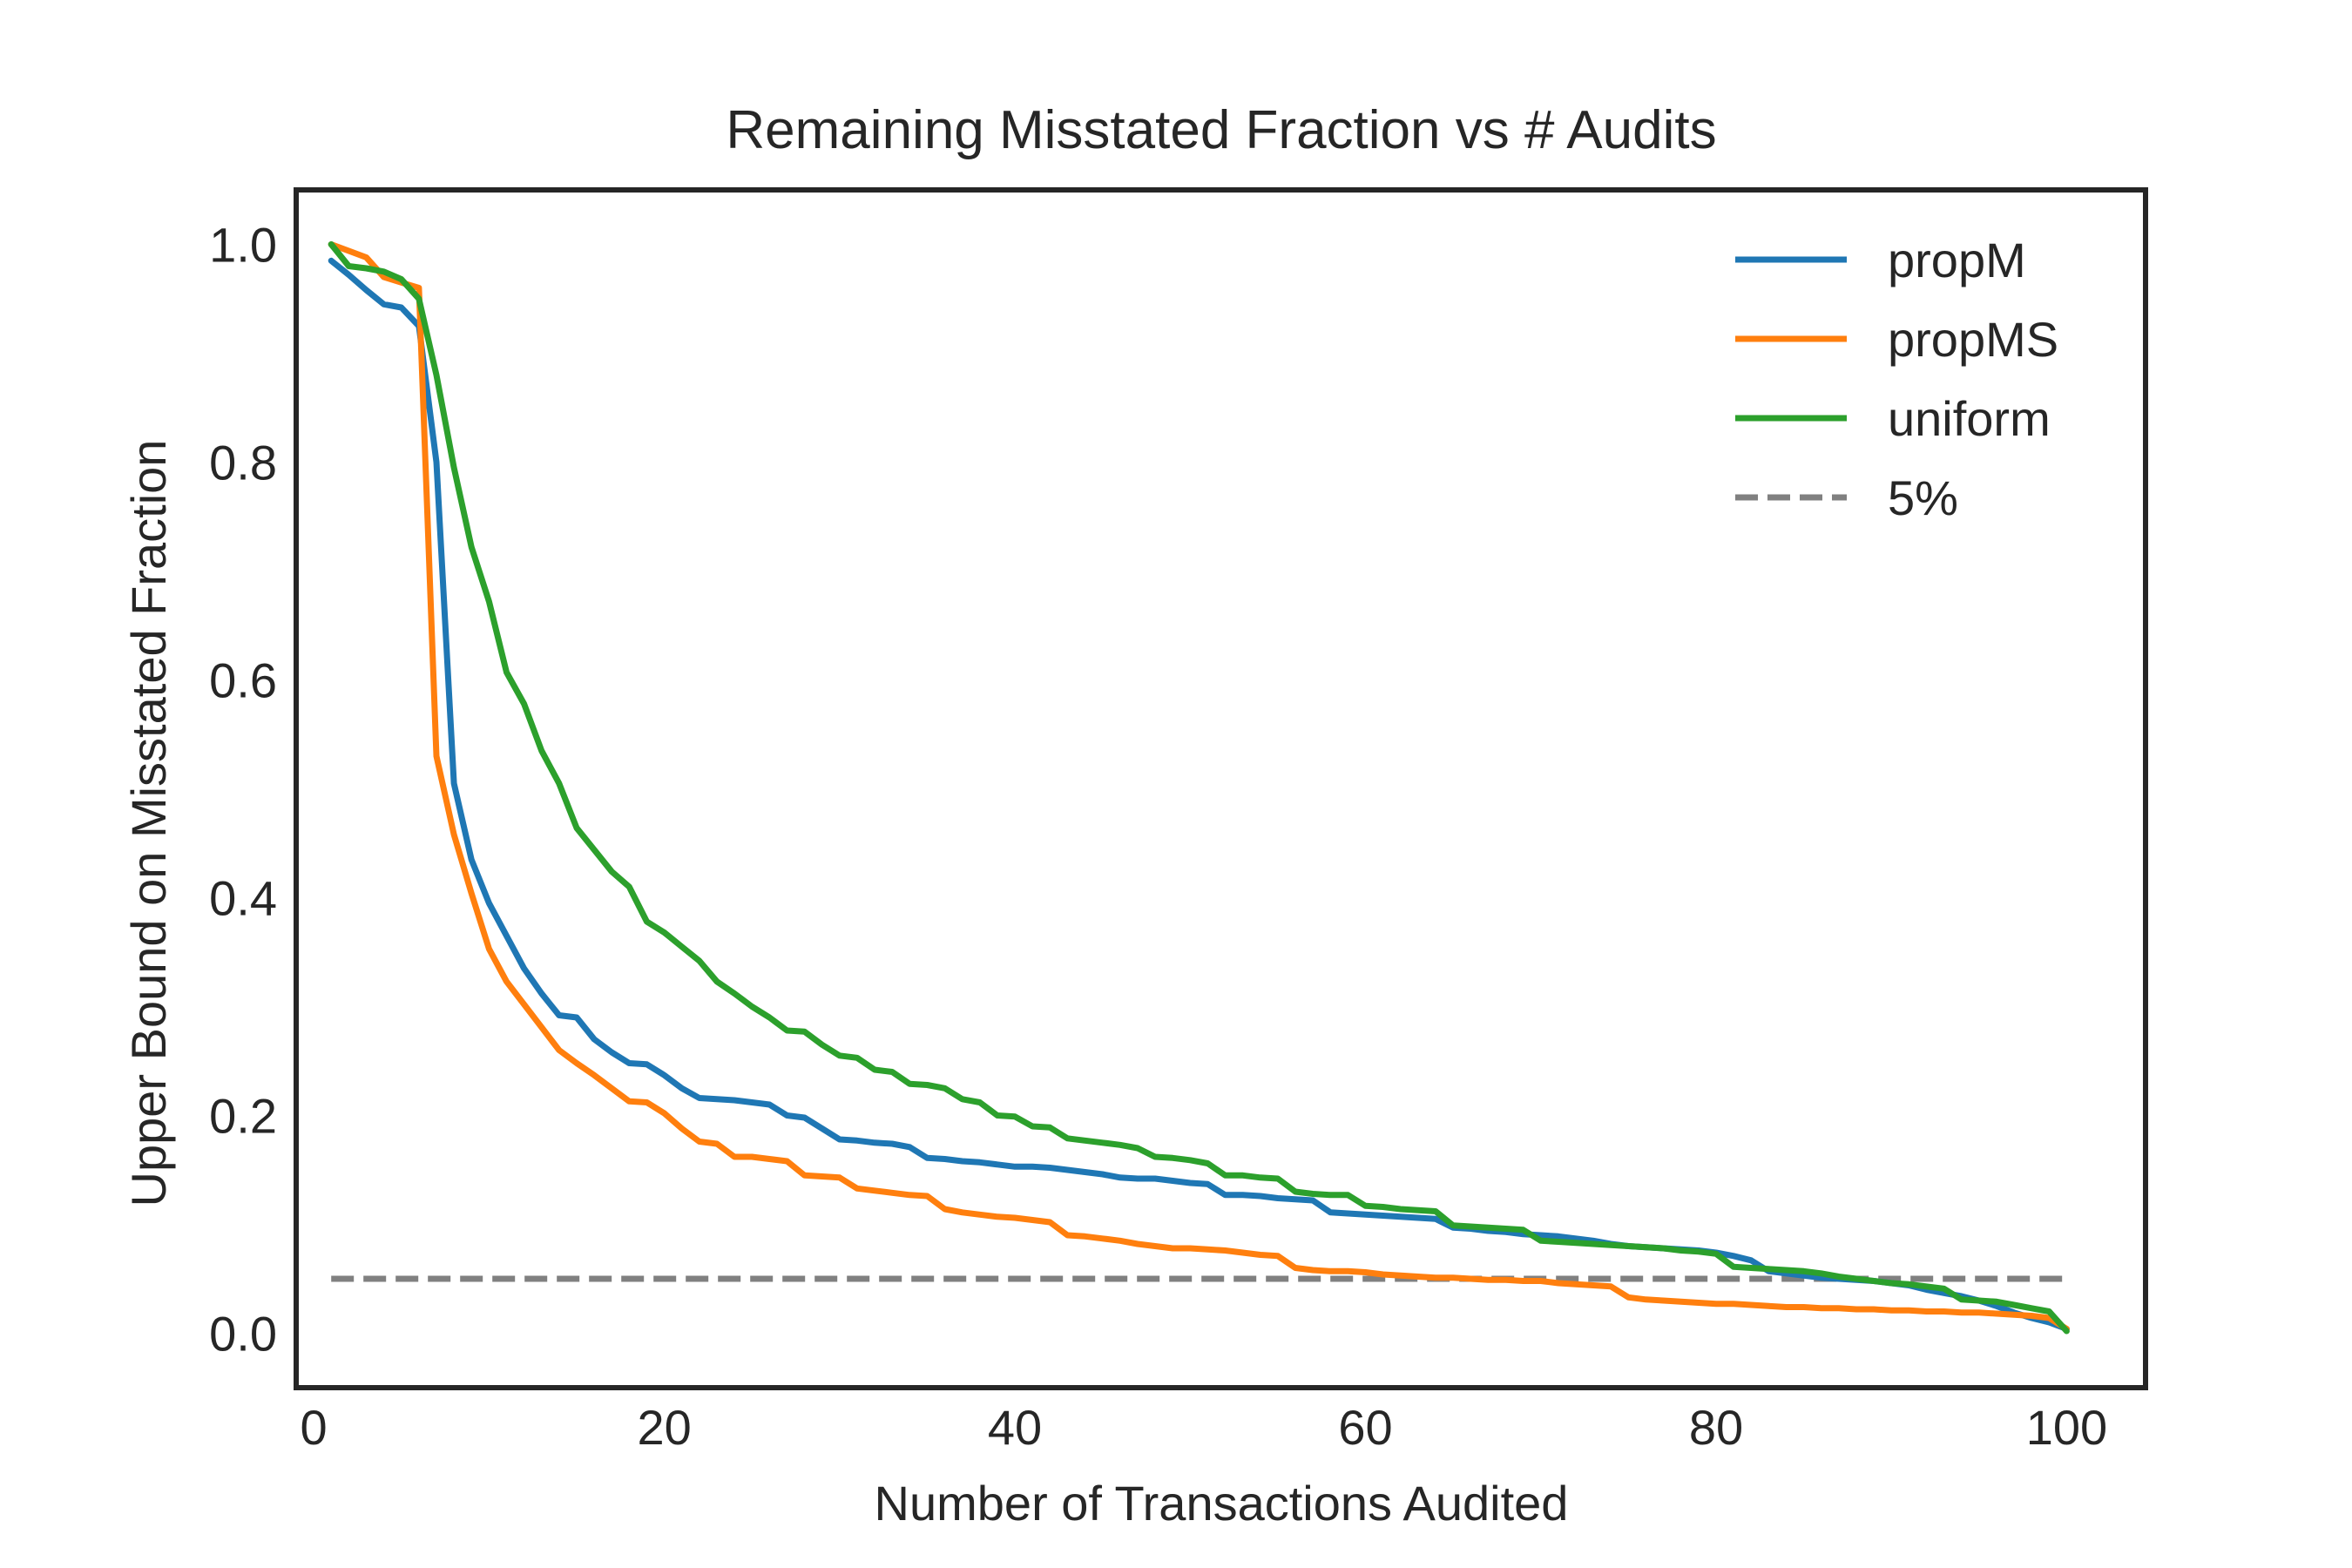 The height and width of the screenshot is (1568, 2352). Describe the element at coordinates (243, 898) in the screenshot. I see `y-tick-label: 0.4` at that location.